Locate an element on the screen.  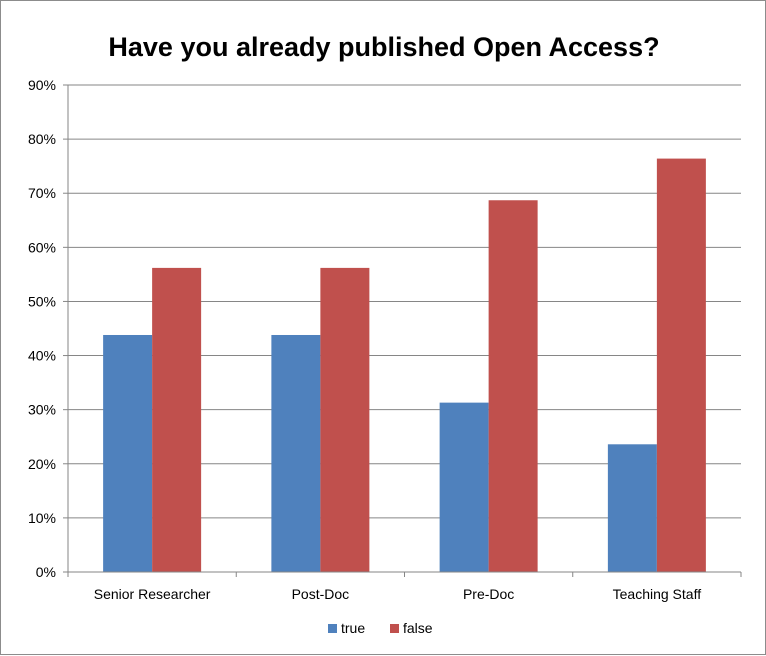
y-tick-label: 90% is located at coordinates (42, 85).